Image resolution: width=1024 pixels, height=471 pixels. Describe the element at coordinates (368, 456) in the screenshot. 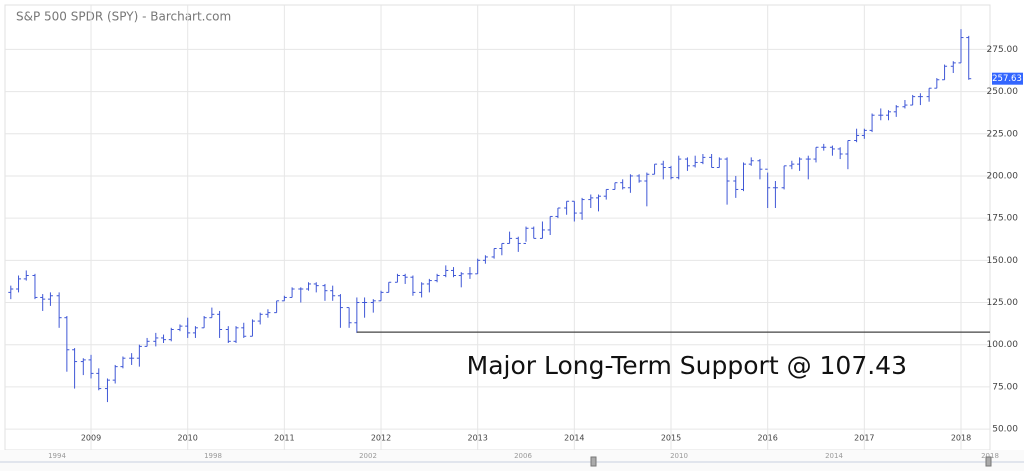

I see `navigator-label: 2002` at that location.